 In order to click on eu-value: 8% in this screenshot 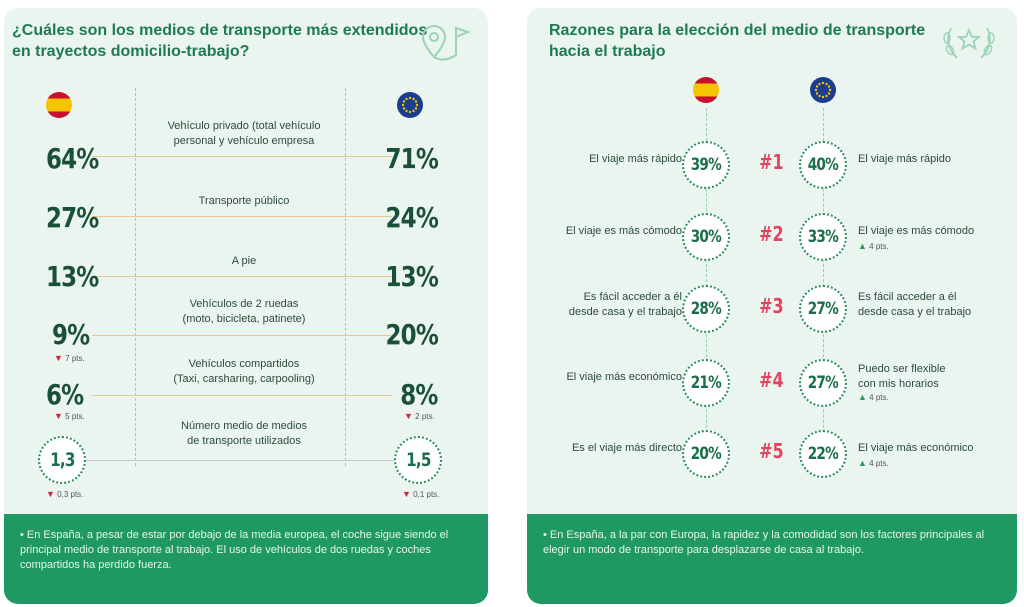, I will do `click(419, 394)`.